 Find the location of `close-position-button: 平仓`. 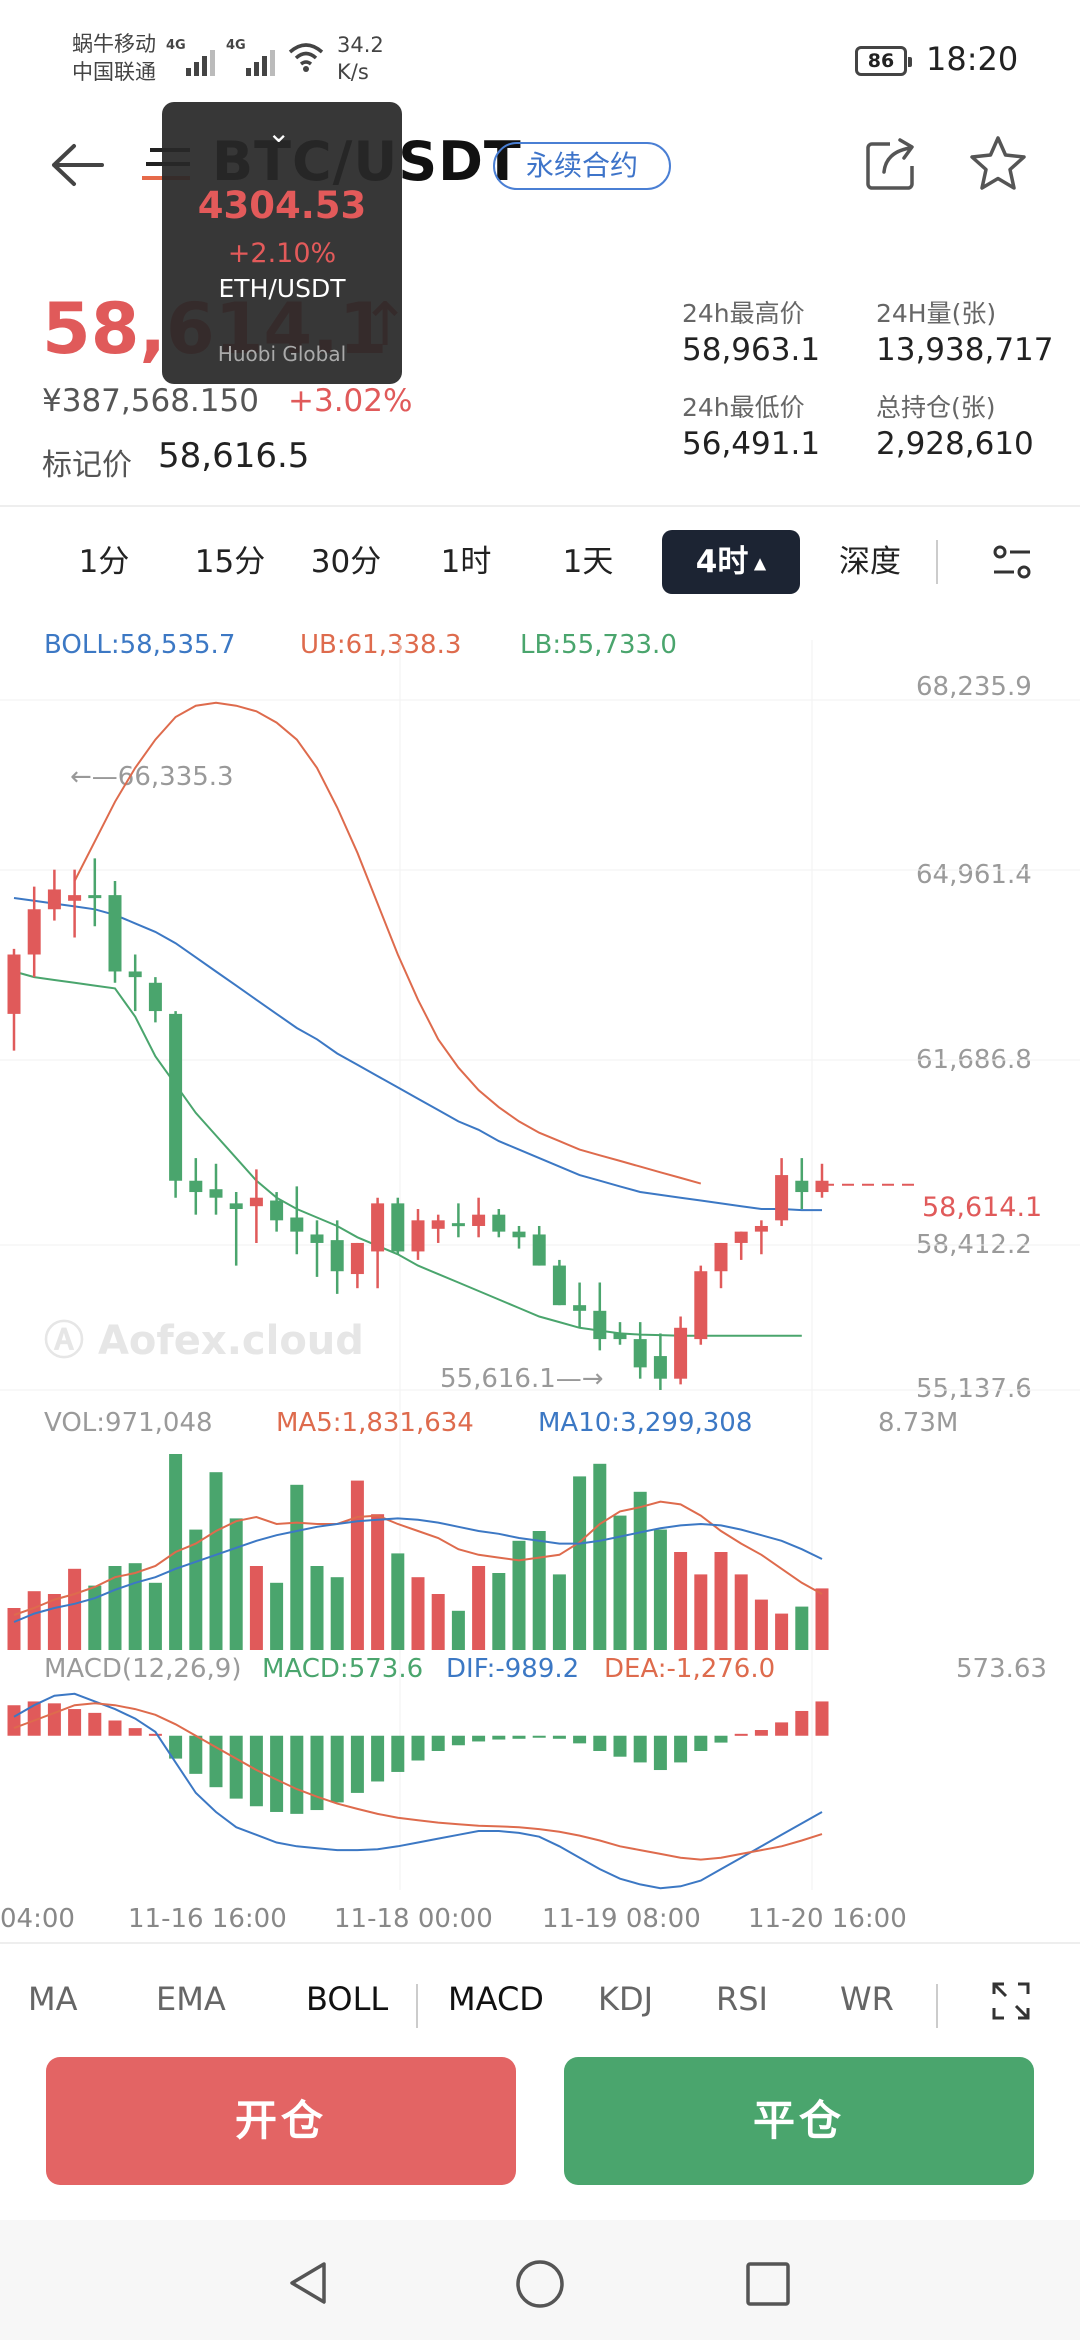

close-position-button: 平仓 is located at coordinates (799, 2121).